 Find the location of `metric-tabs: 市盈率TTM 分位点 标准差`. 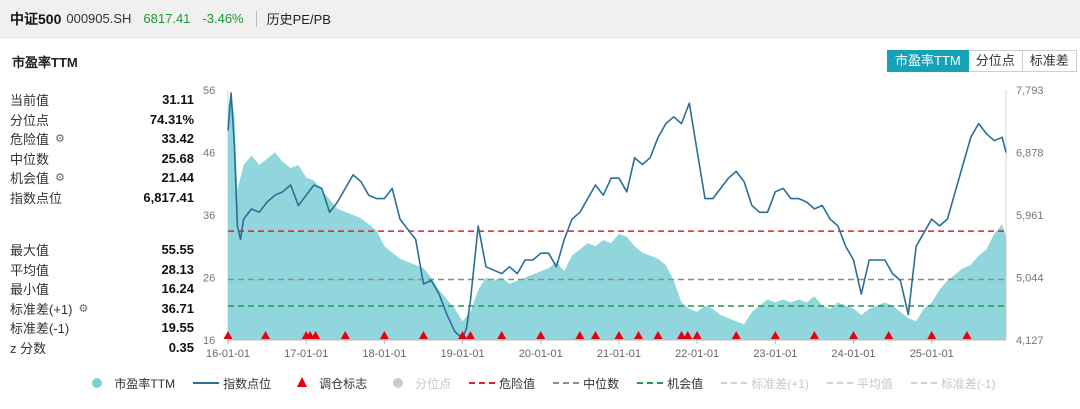

metric-tabs: 市盈率TTM 分位点 标准差 is located at coordinates (982, 61).